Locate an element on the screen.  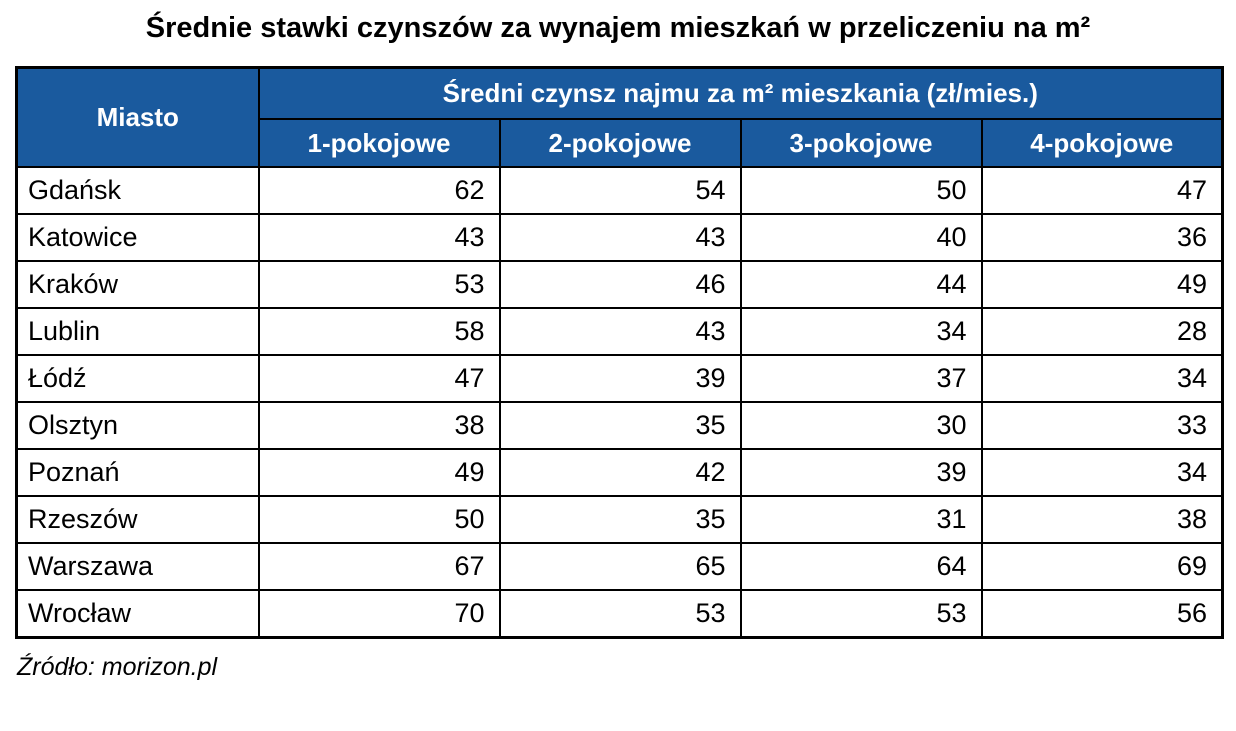
table-row: Olsztyn 38 35 30 33 is located at coordinates (619, 426).